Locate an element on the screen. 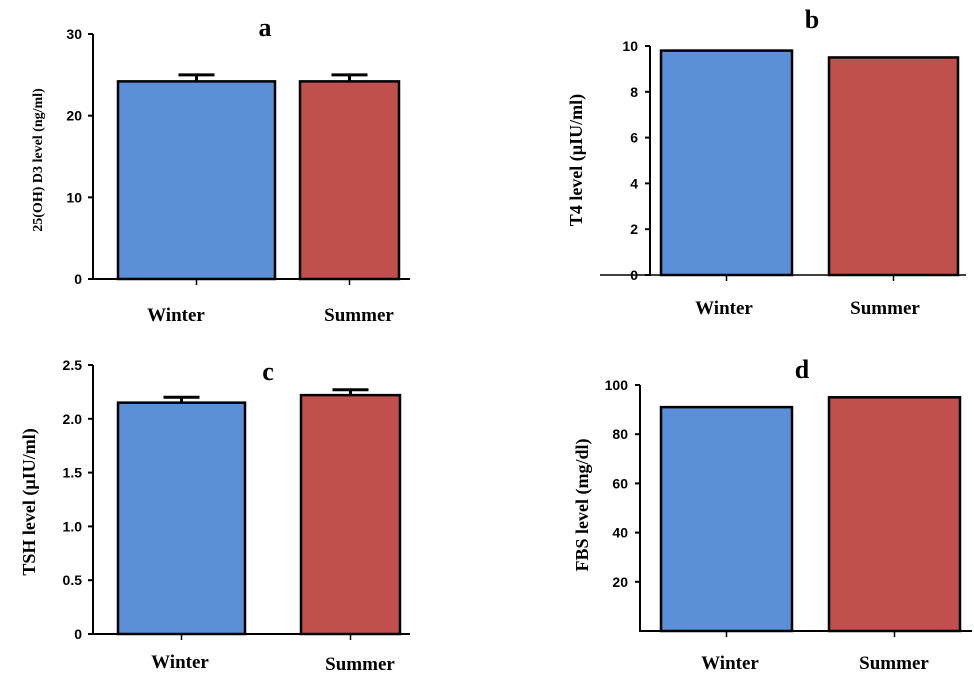  y-tick-label: 2.0 is located at coordinates (73, 419).